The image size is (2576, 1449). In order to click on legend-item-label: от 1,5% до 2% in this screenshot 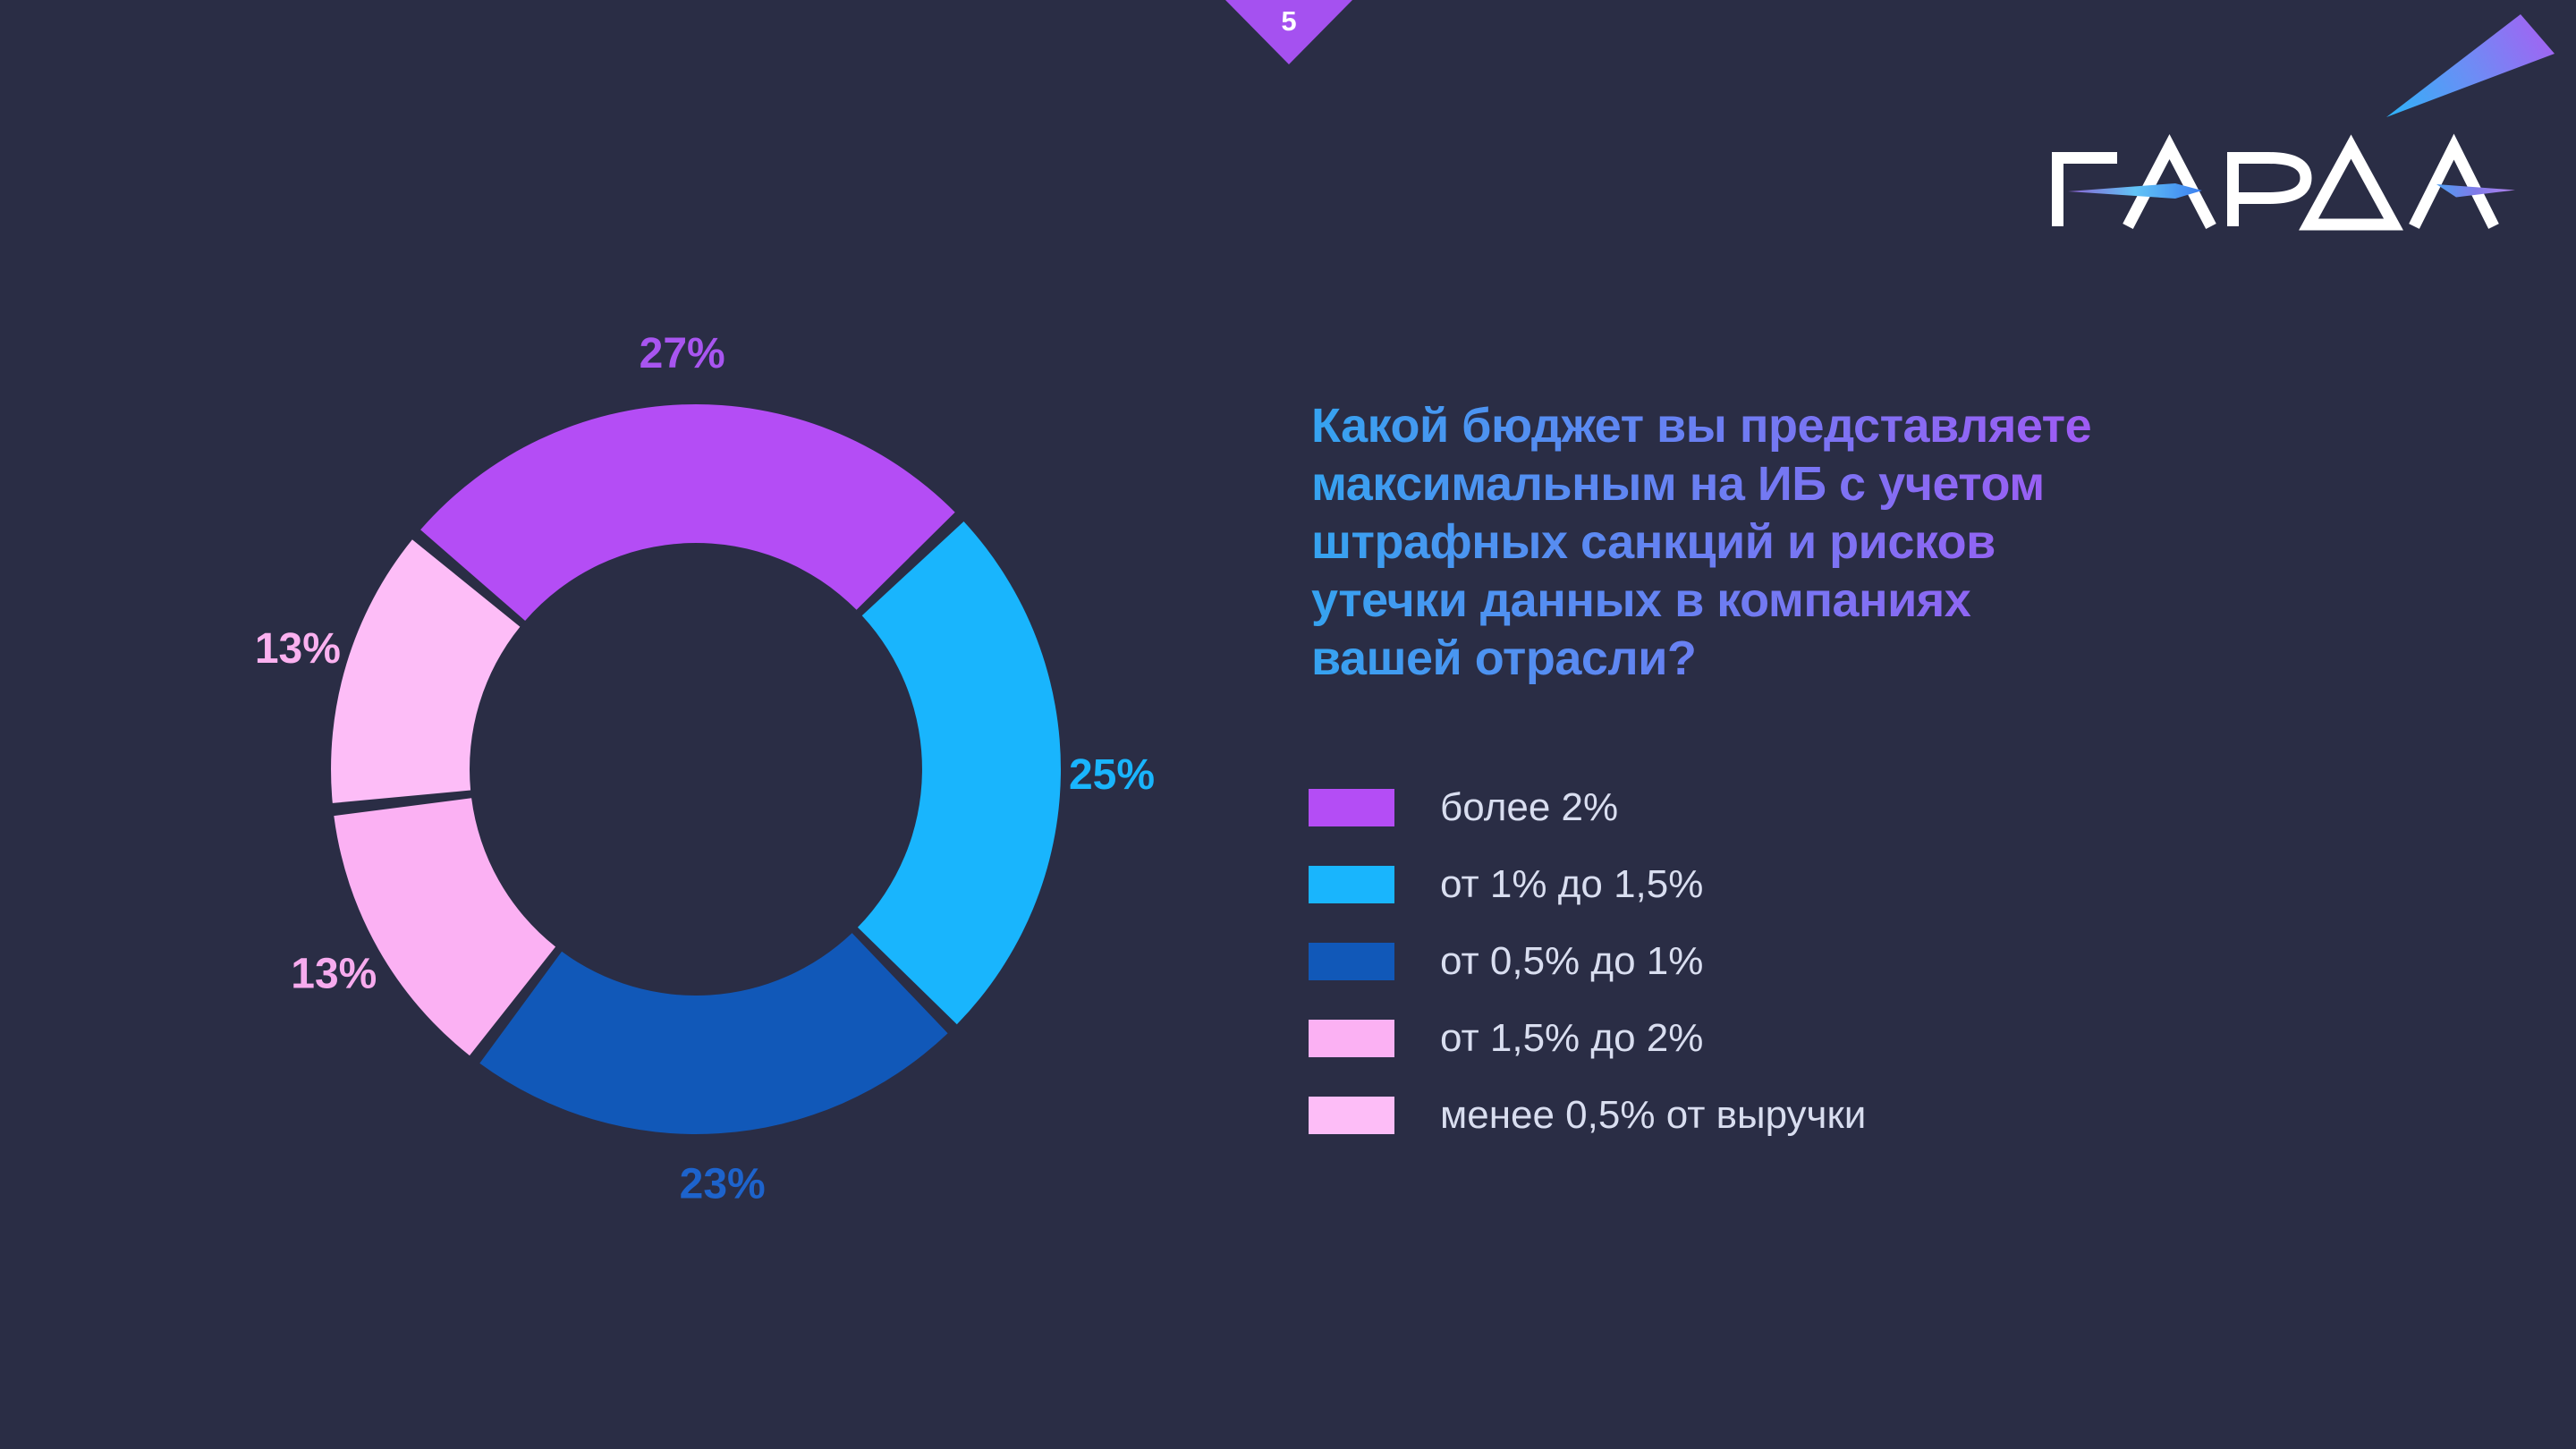, I will do `click(1572, 1038)`.